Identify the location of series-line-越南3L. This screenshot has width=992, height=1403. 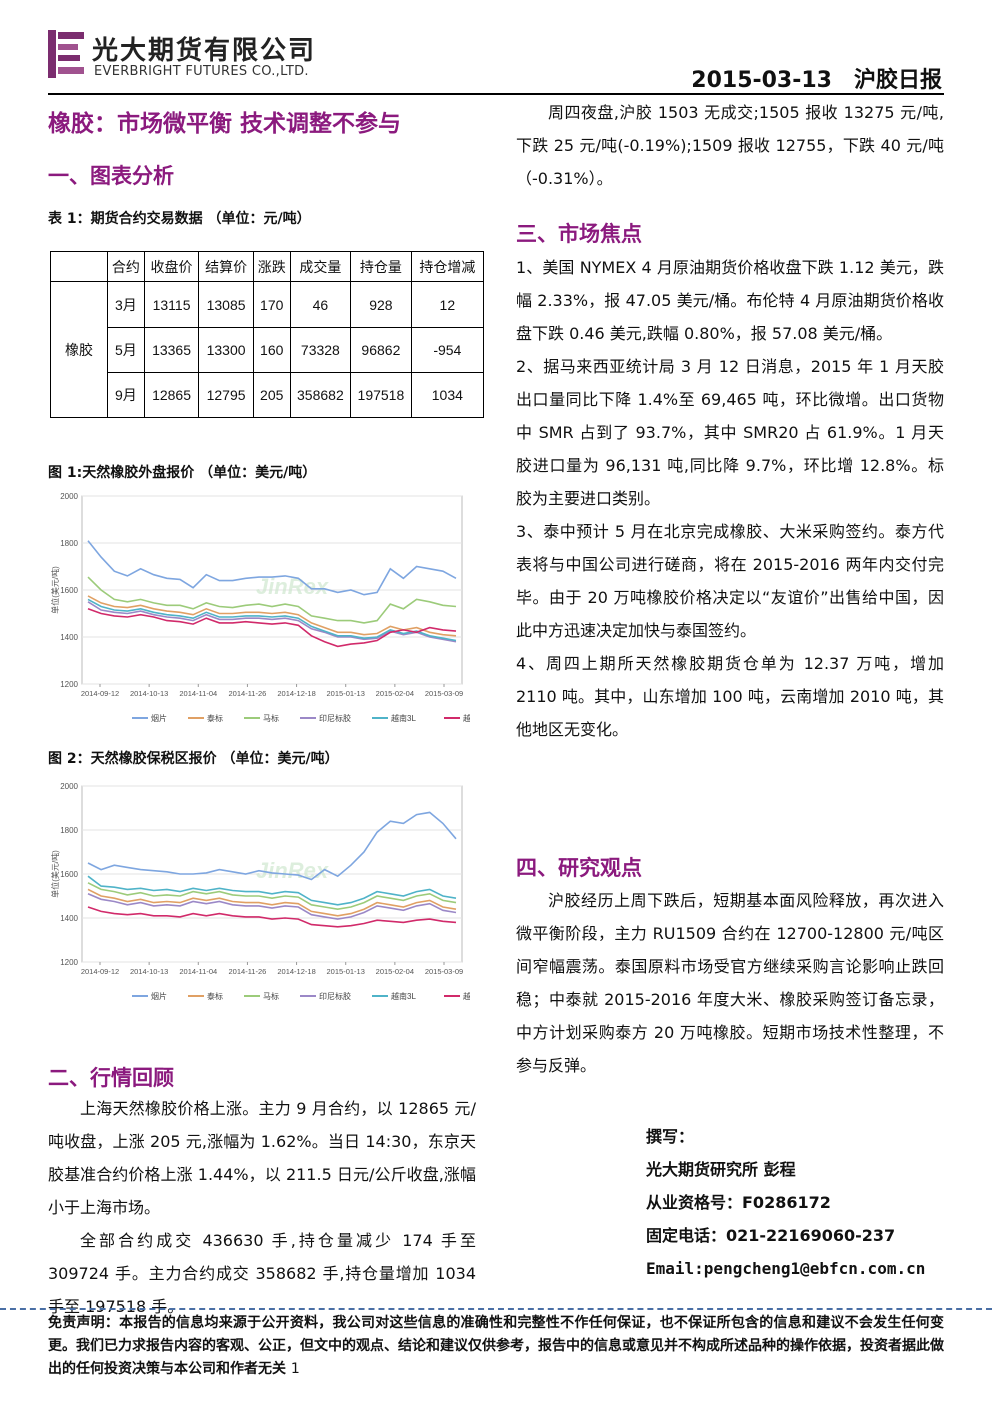
(272, 890).